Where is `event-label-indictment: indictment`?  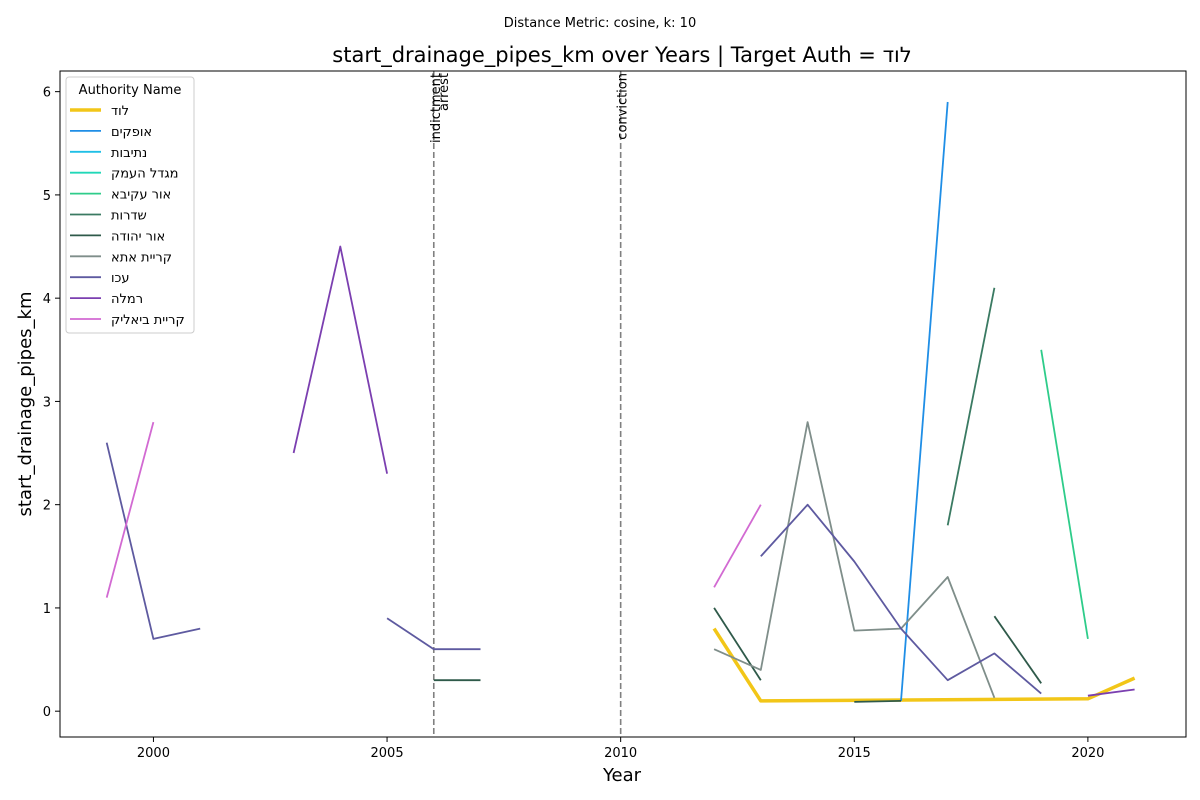 event-label-indictment: indictment is located at coordinates (436, 108).